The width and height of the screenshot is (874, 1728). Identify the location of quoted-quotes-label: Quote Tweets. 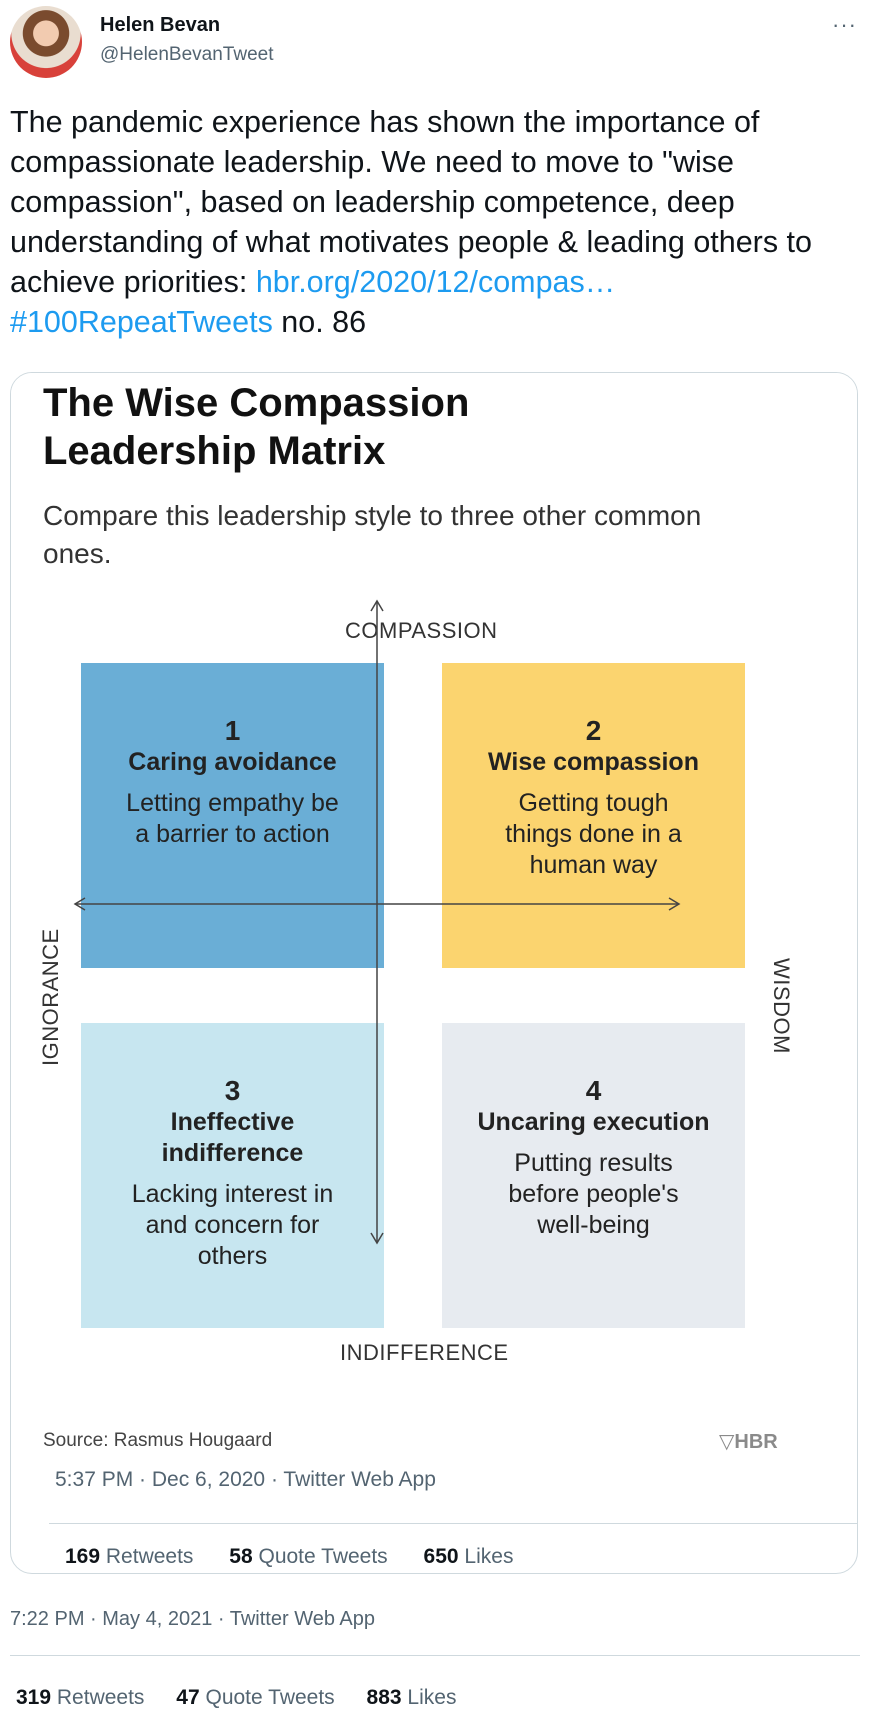
(323, 1556).